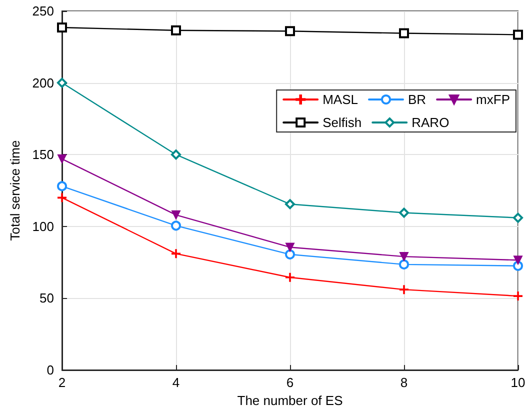 This screenshot has height=413, width=530. What do you see at coordinates (518, 382) in the screenshot?
I see `x-tick-label: 10` at bounding box center [518, 382].